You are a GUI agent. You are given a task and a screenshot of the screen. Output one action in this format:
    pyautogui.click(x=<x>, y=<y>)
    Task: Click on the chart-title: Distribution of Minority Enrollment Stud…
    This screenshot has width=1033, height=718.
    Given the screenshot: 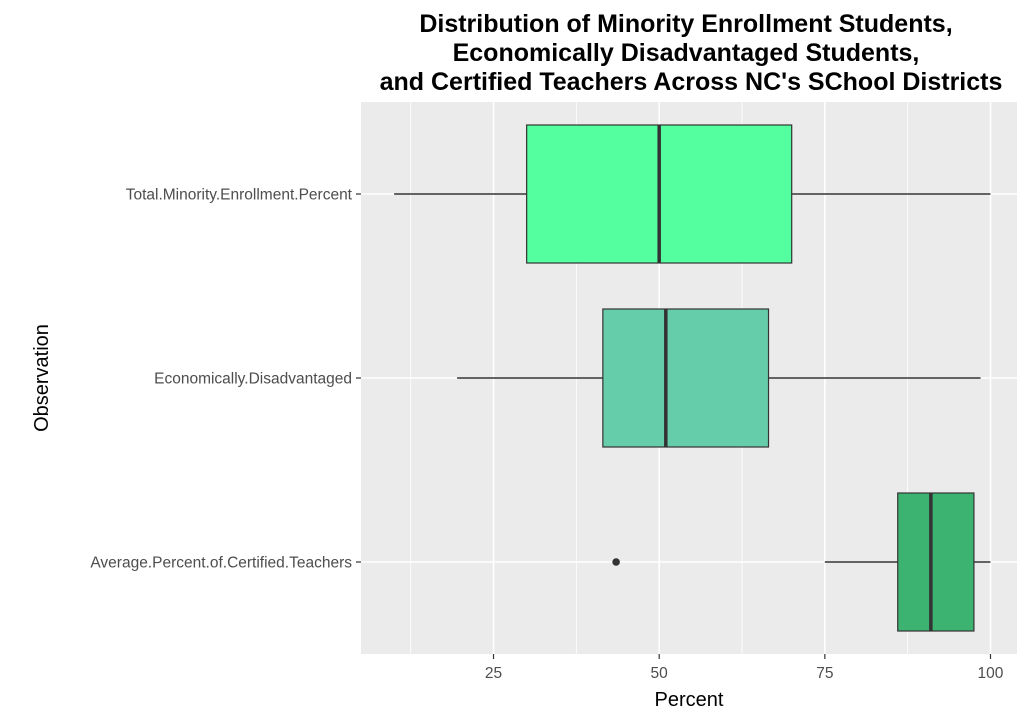 What is the action you would take?
    pyautogui.click(x=691, y=53)
    